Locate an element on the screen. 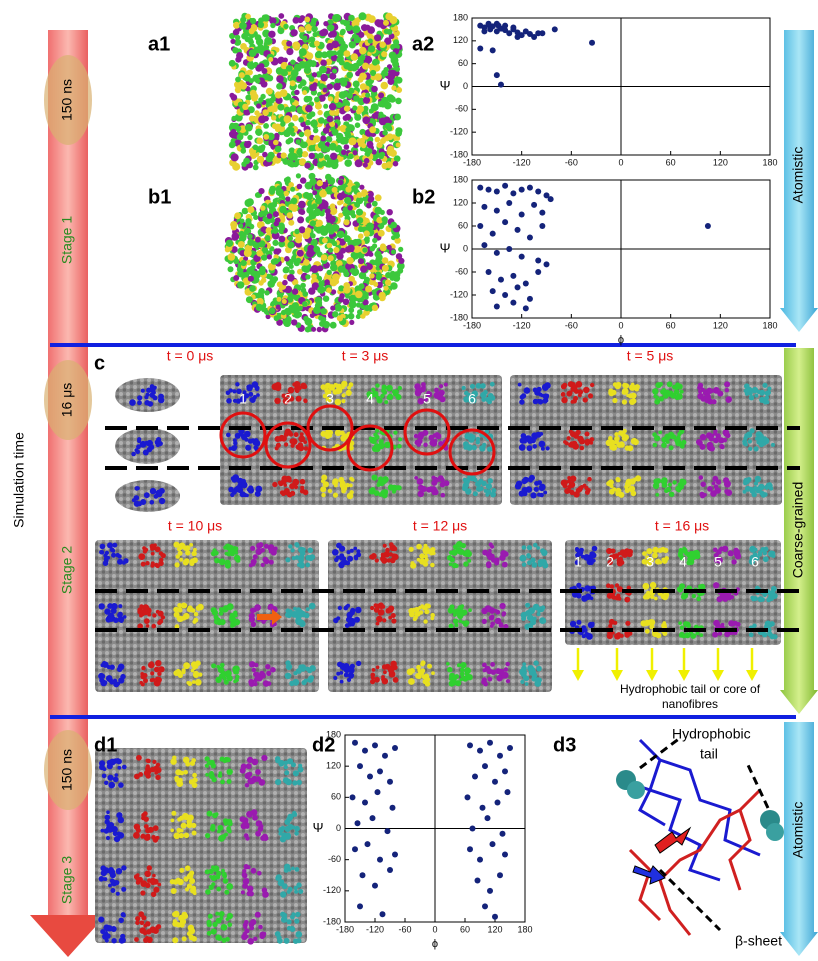  annotation: nanofibres is located at coordinates (690, 704).